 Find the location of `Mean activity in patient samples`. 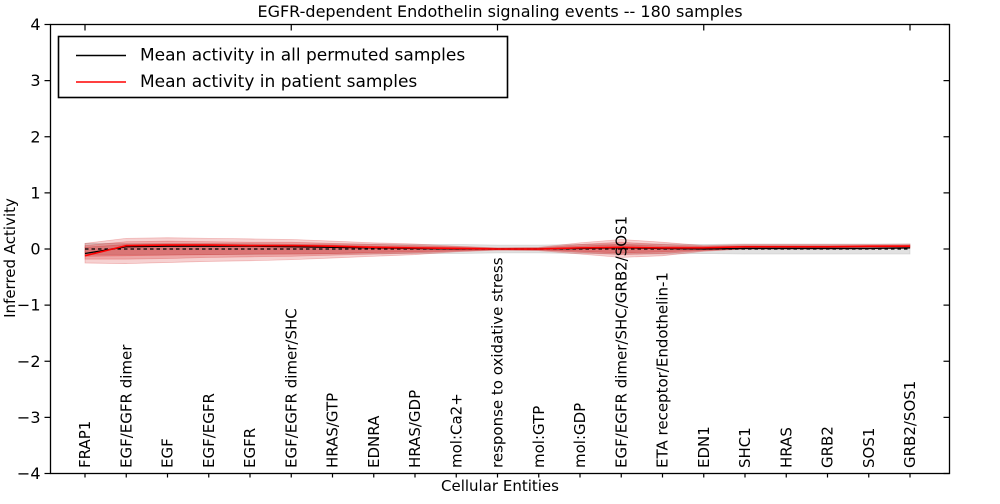

Mean activity in patient samples is located at coordinates (497, 250).